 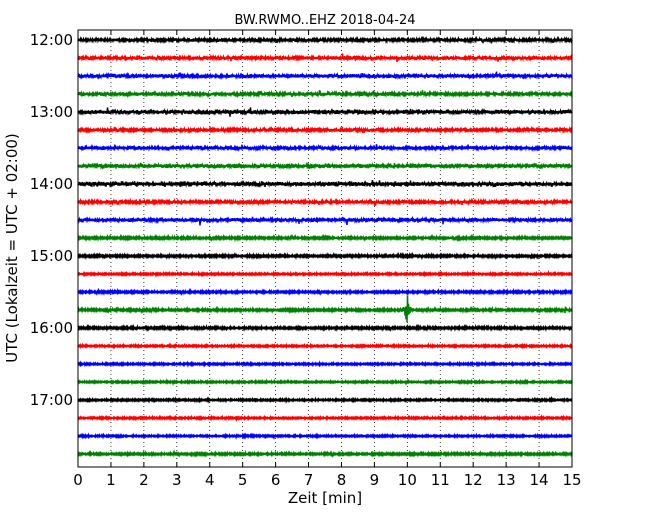 I want to click on x-tick-label-10: 10, so click(x=407, y=480).